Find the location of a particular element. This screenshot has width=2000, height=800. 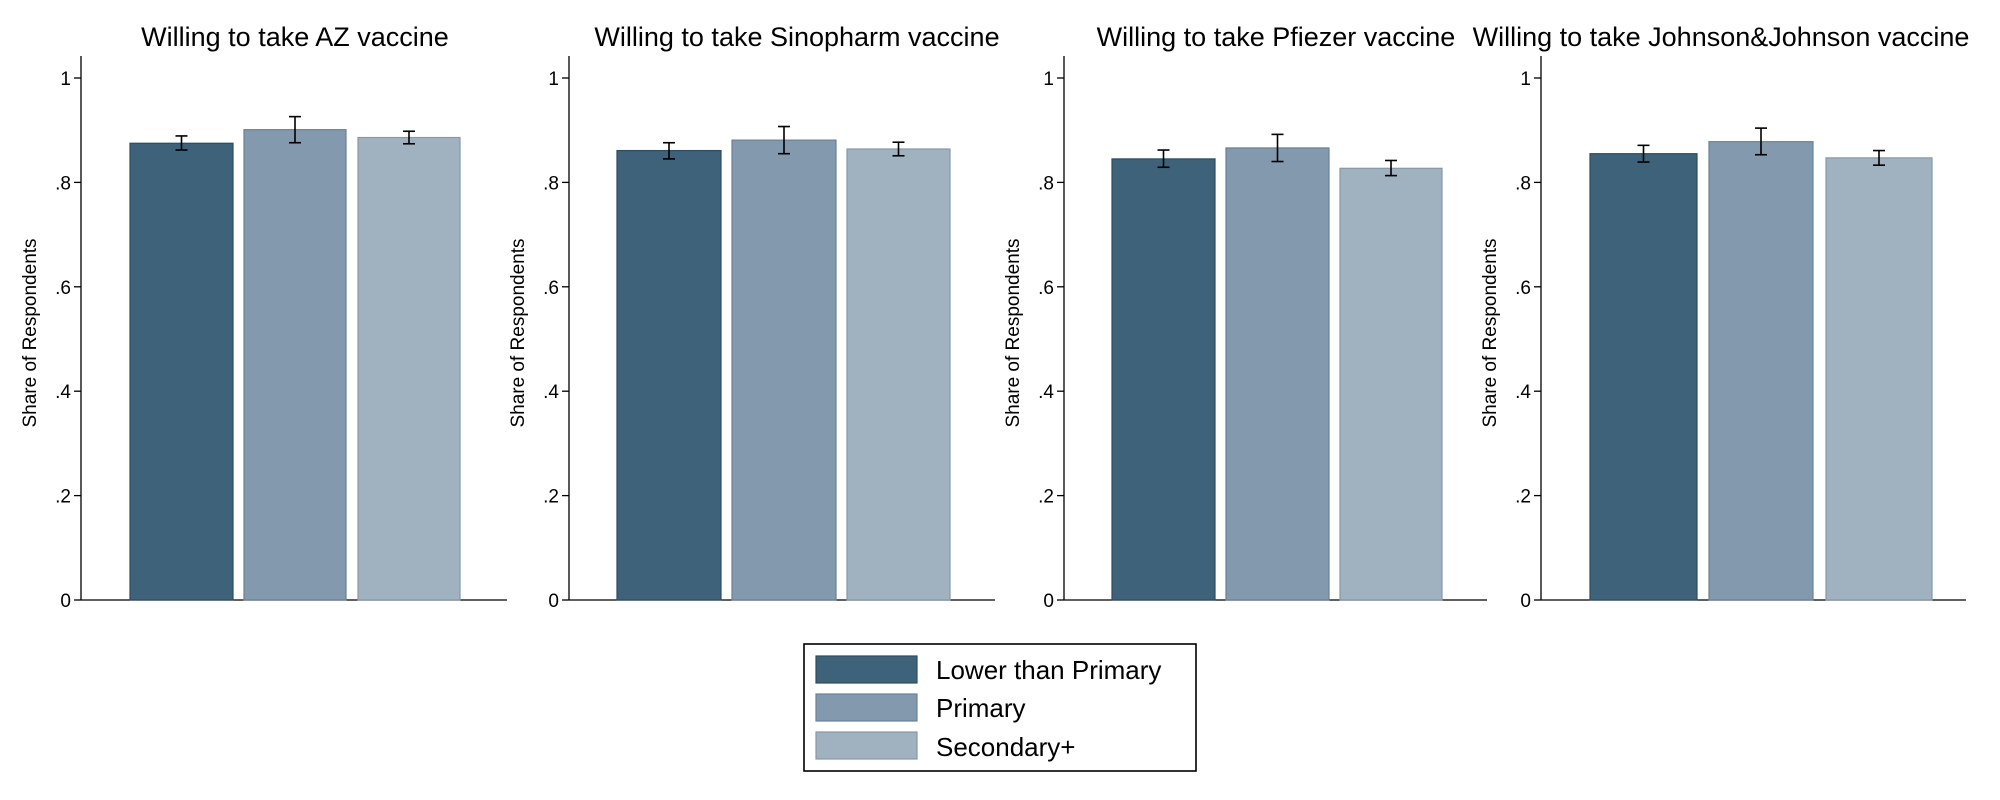

legend-swatch-secondary-plus is located at coordinates (866, 745).